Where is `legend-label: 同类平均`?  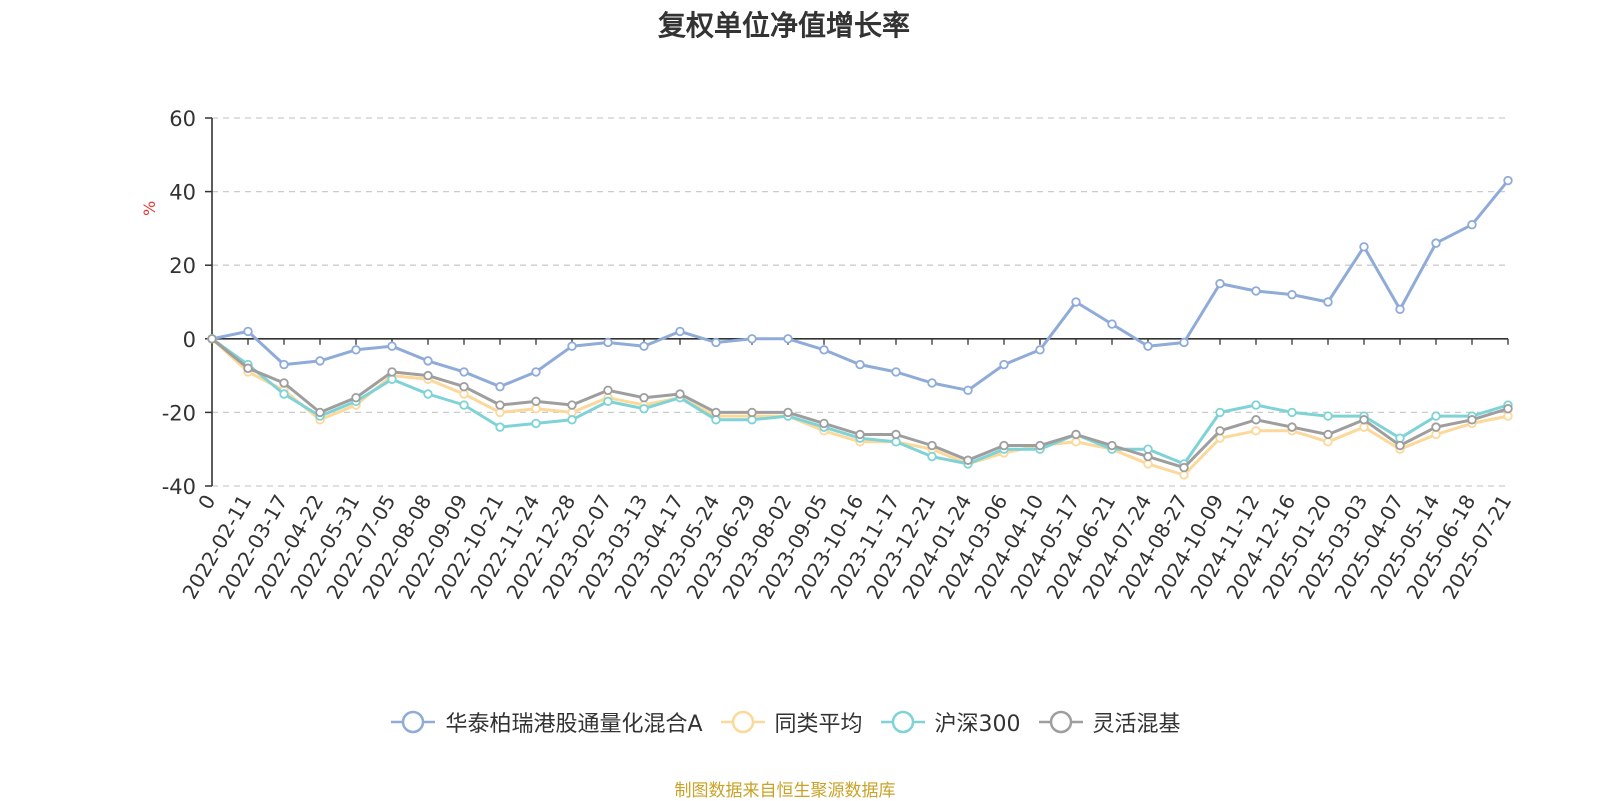
legend-label: 同类平均 is located at coordinates (818, 724).